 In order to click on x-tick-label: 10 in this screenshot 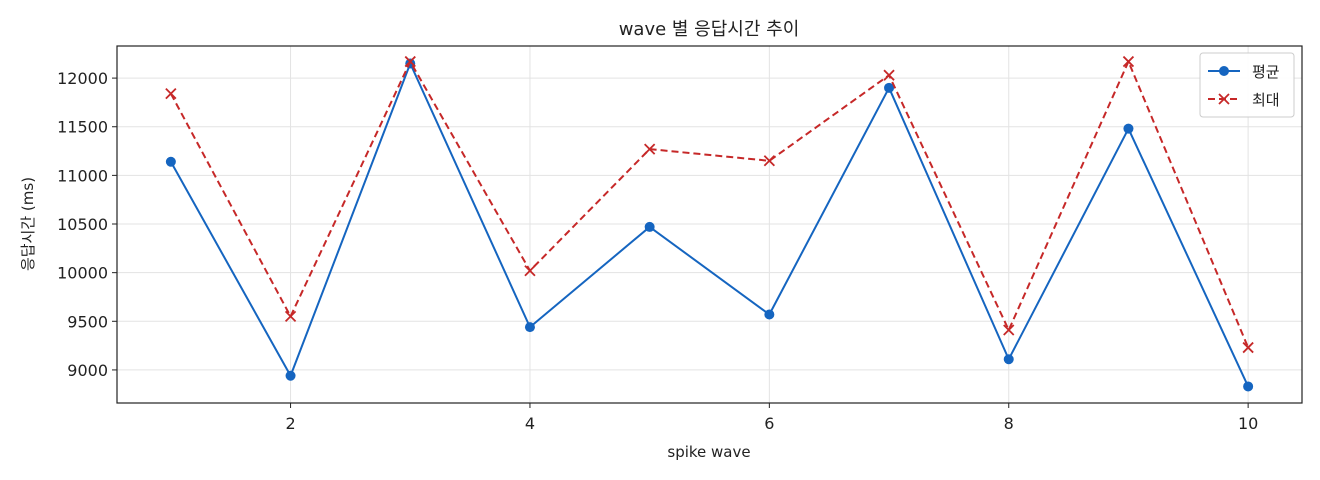, I will do `click(1248, 423)`.